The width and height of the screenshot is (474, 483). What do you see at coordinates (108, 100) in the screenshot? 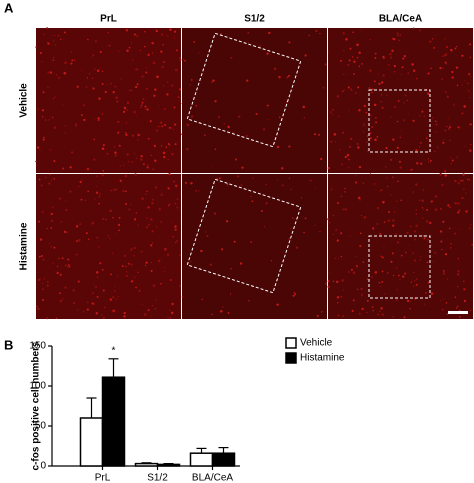
I see `micrograph` at bounding box center [108, 100].